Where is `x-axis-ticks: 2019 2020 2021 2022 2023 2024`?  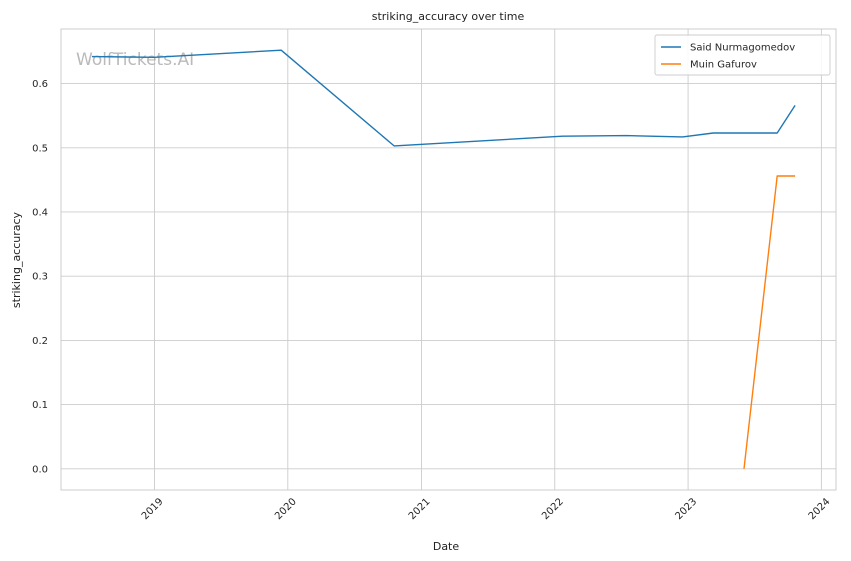 x-axis-ticks: 2019 2020 2021 2022 2023 2024 is located at coordinates (486, 509).